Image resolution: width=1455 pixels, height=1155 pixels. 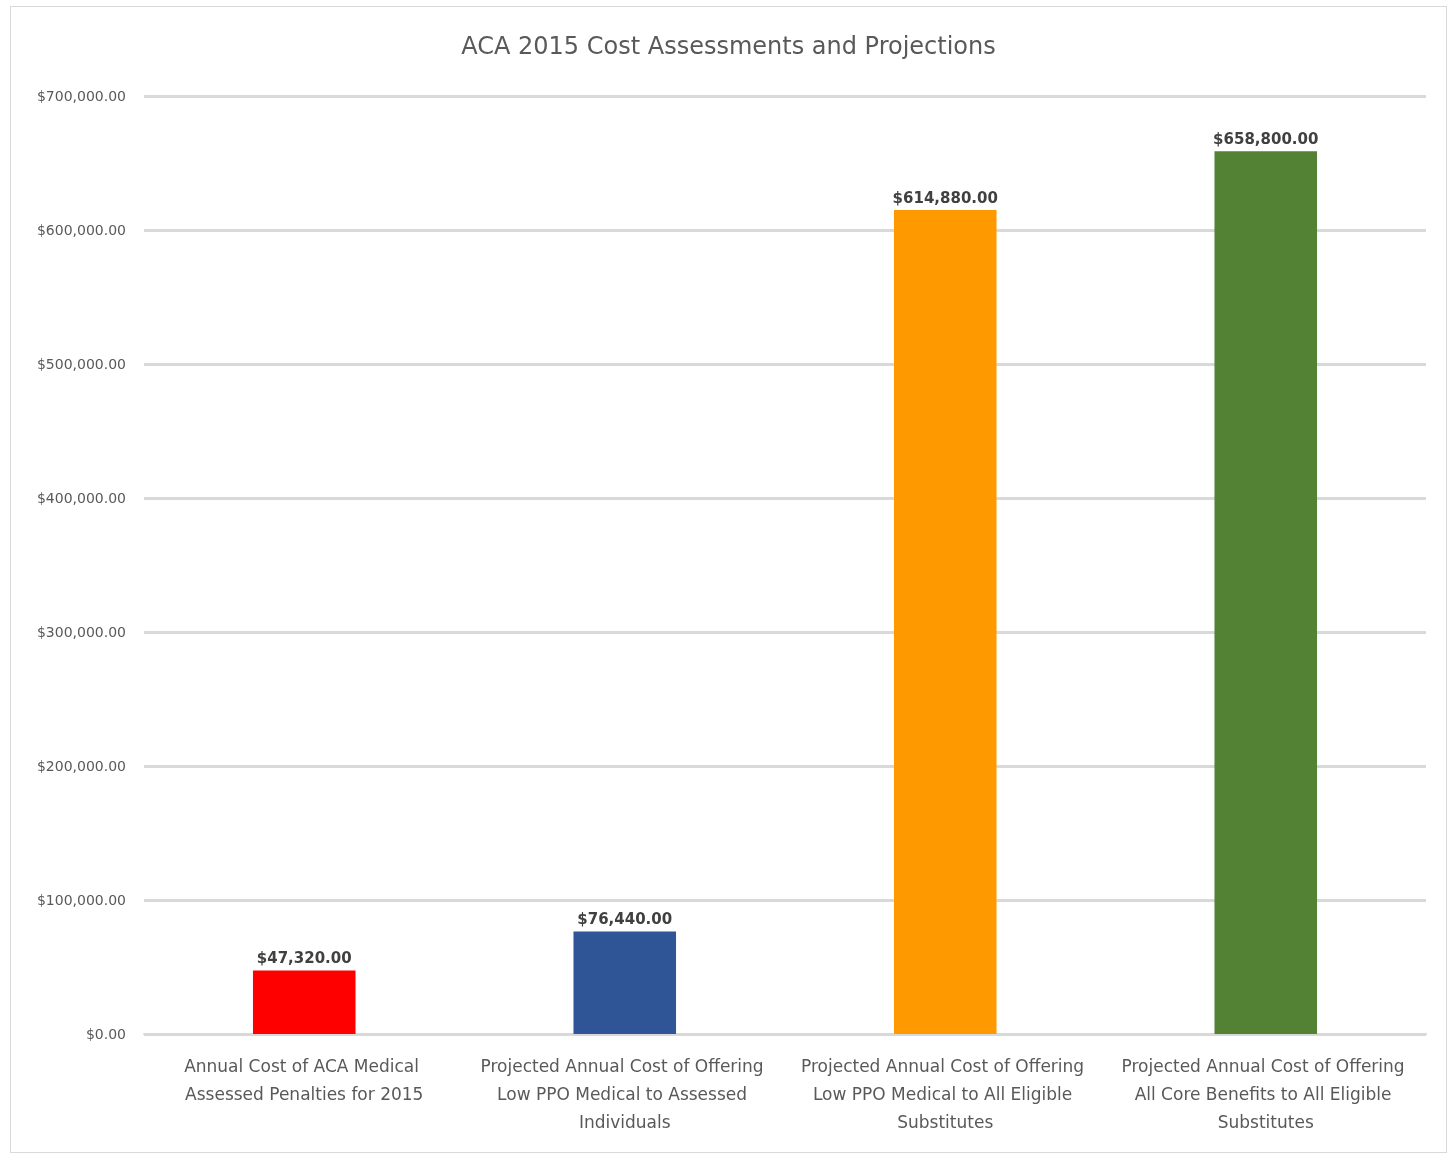 What do you see at coordinates (105, 1034) in the screenshot?
I see `y-tick-label: $0.00` at bounding box center [105, 1034].